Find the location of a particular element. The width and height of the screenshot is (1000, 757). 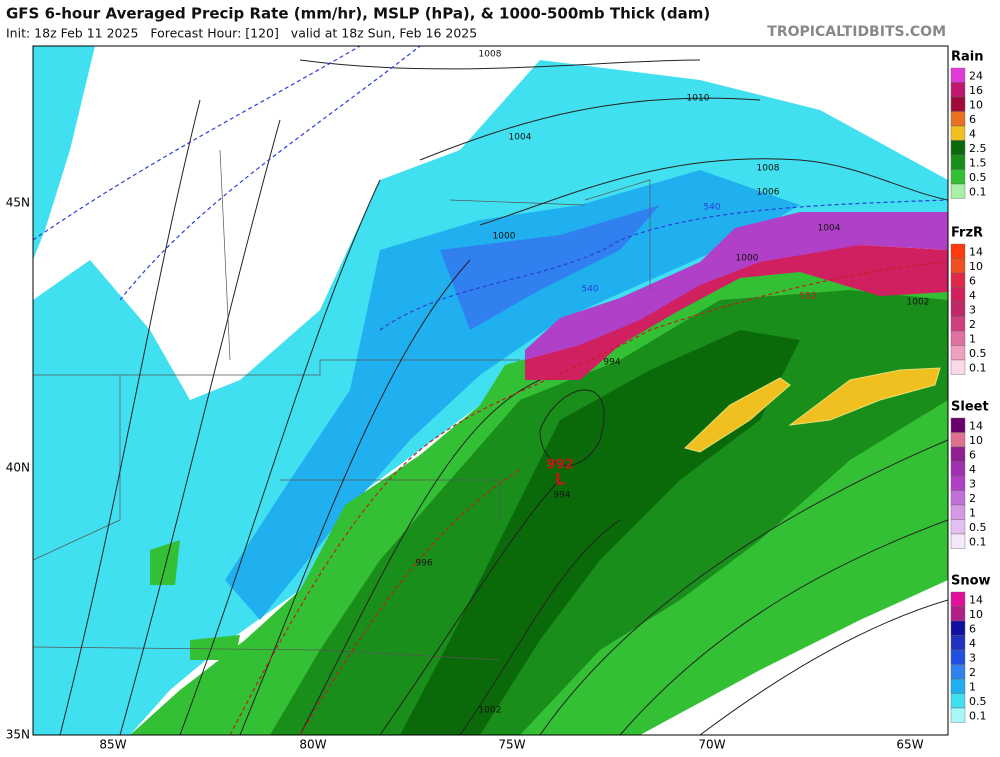

lat-label: 45N is located at coordinates (18, 203).